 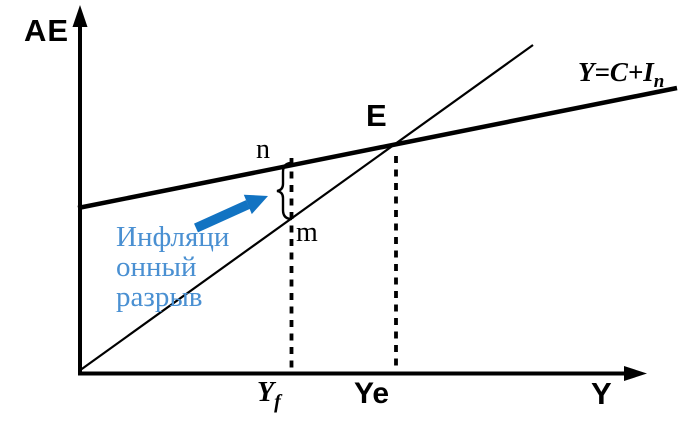 What do you see at coordinates (621, 74) in the screenshot?
I see `expenditure-line-label: Y=C+In` at bounding box center [621, 74].